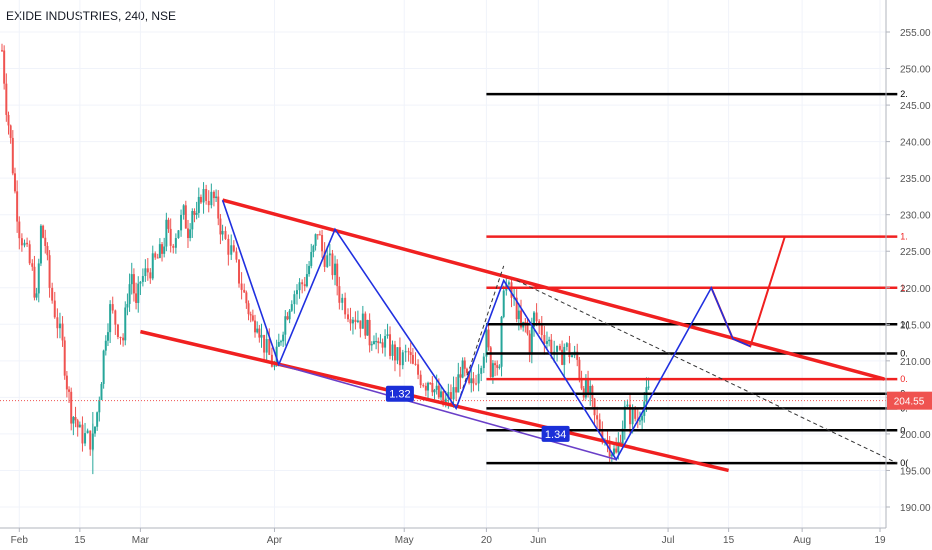  I want to click on y-tick-label: 210.00, so click(915, 362).